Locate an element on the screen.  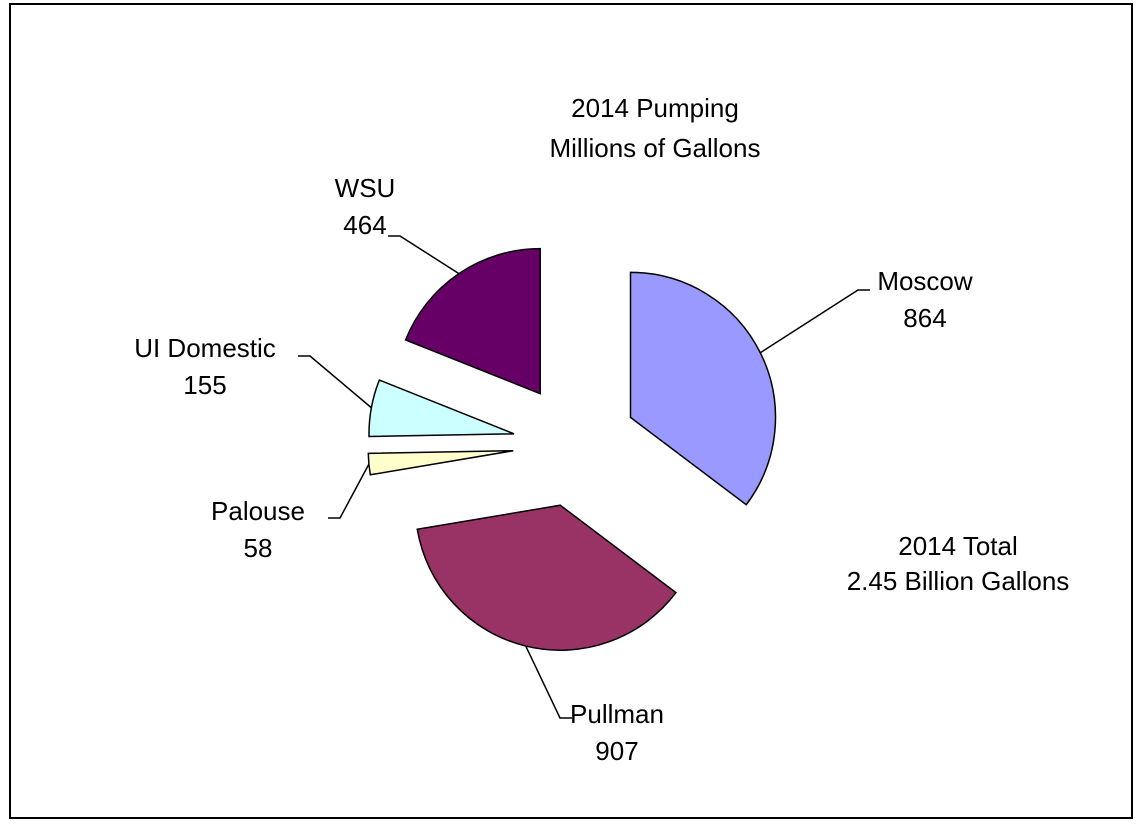
slice-value: 464 is located at coordinates (364, 225).